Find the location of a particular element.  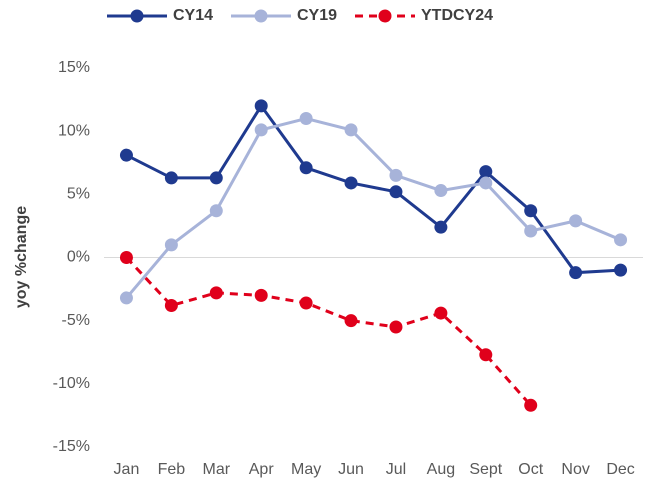

x-tick-label: Dec is located at coordinates (620, 469).